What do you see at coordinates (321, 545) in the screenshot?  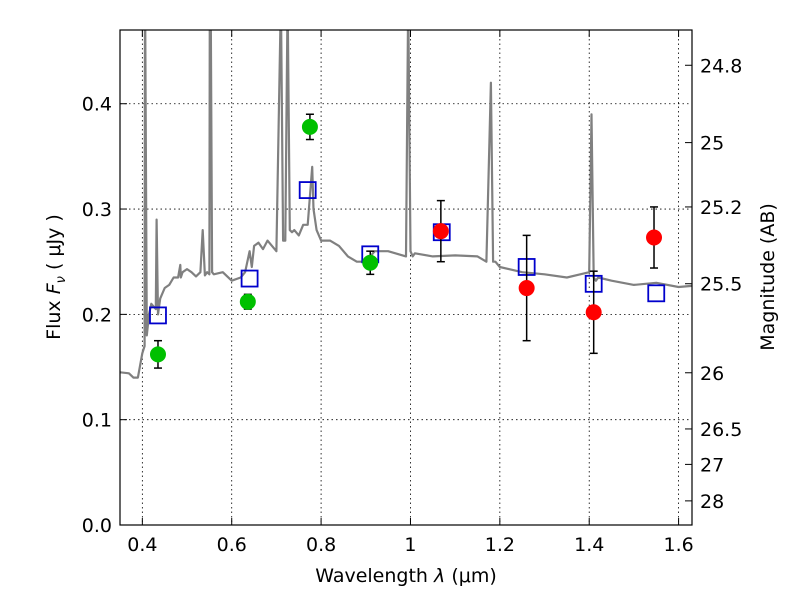 I see `x-tick-label: 0.8` at bounding box center [321, 545].